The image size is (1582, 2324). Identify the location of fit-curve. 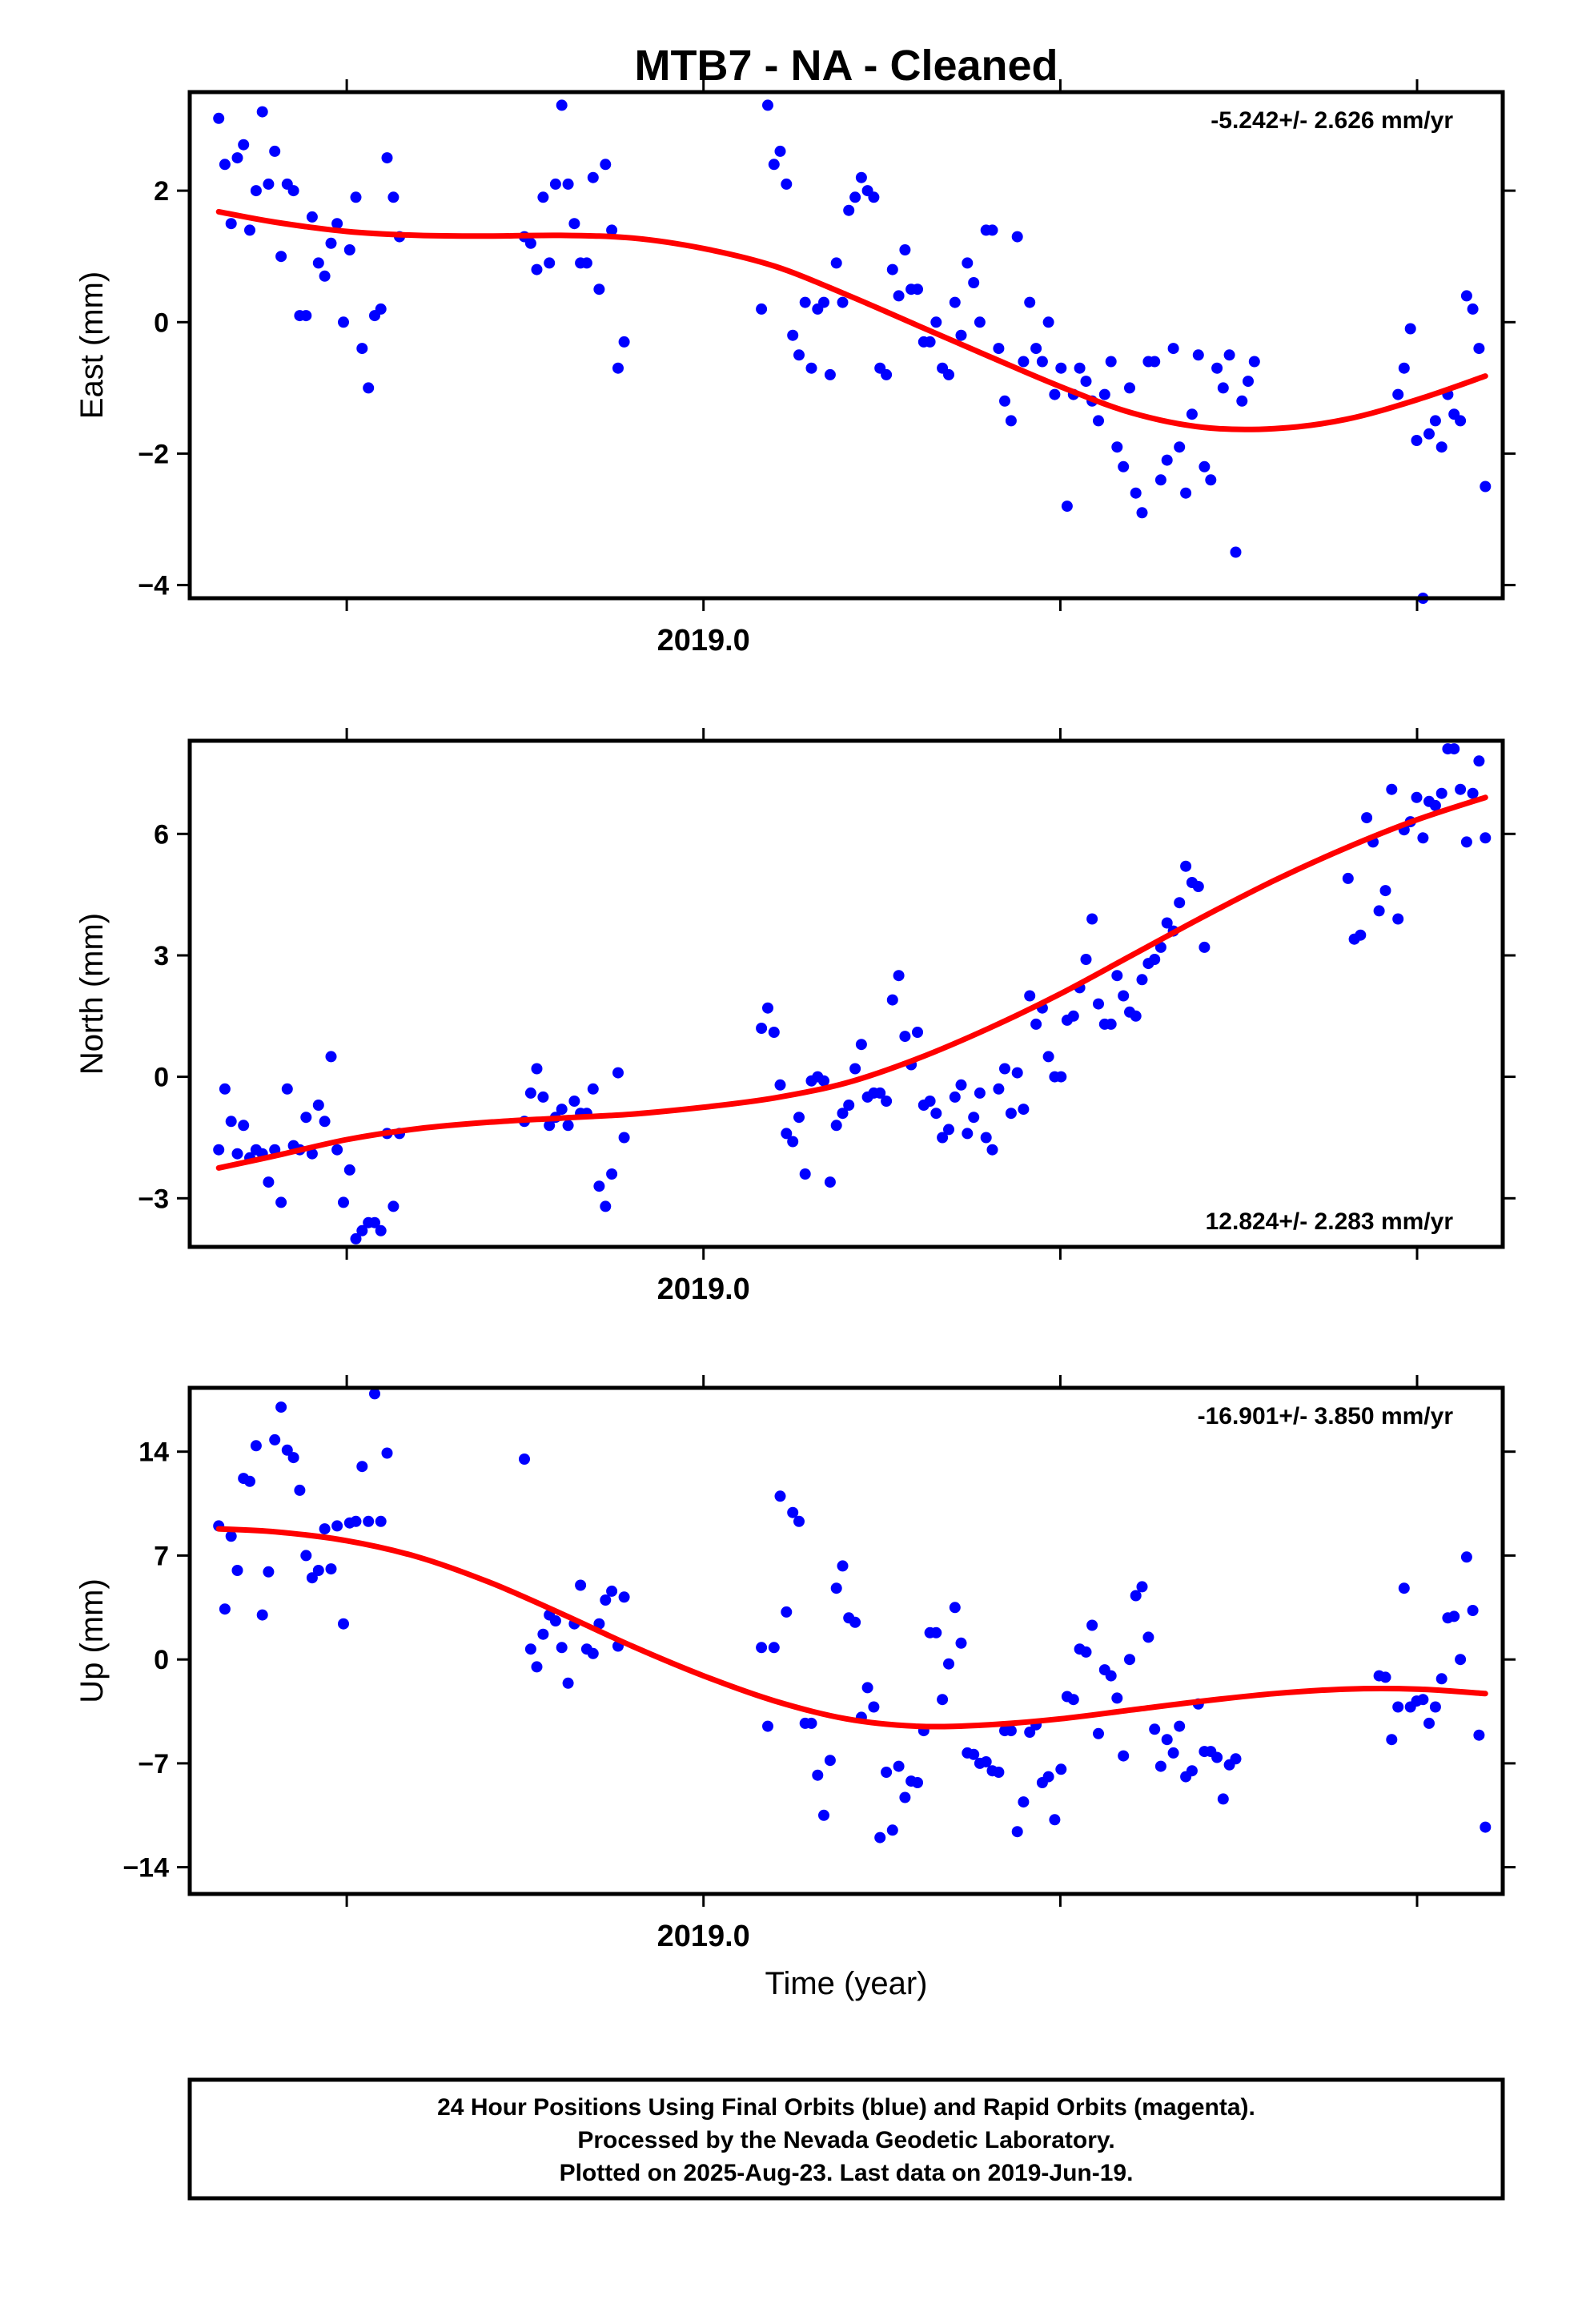
(851, 1628).